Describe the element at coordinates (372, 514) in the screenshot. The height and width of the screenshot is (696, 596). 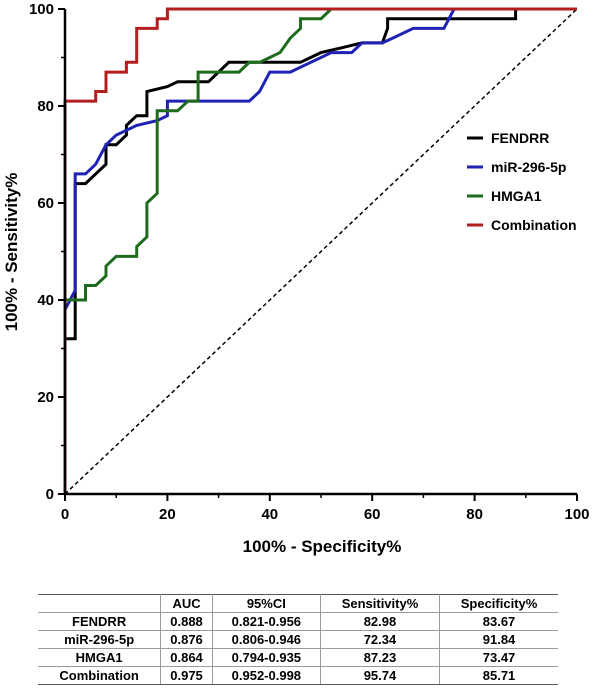
I see `x-tick-label: 60` at that location.